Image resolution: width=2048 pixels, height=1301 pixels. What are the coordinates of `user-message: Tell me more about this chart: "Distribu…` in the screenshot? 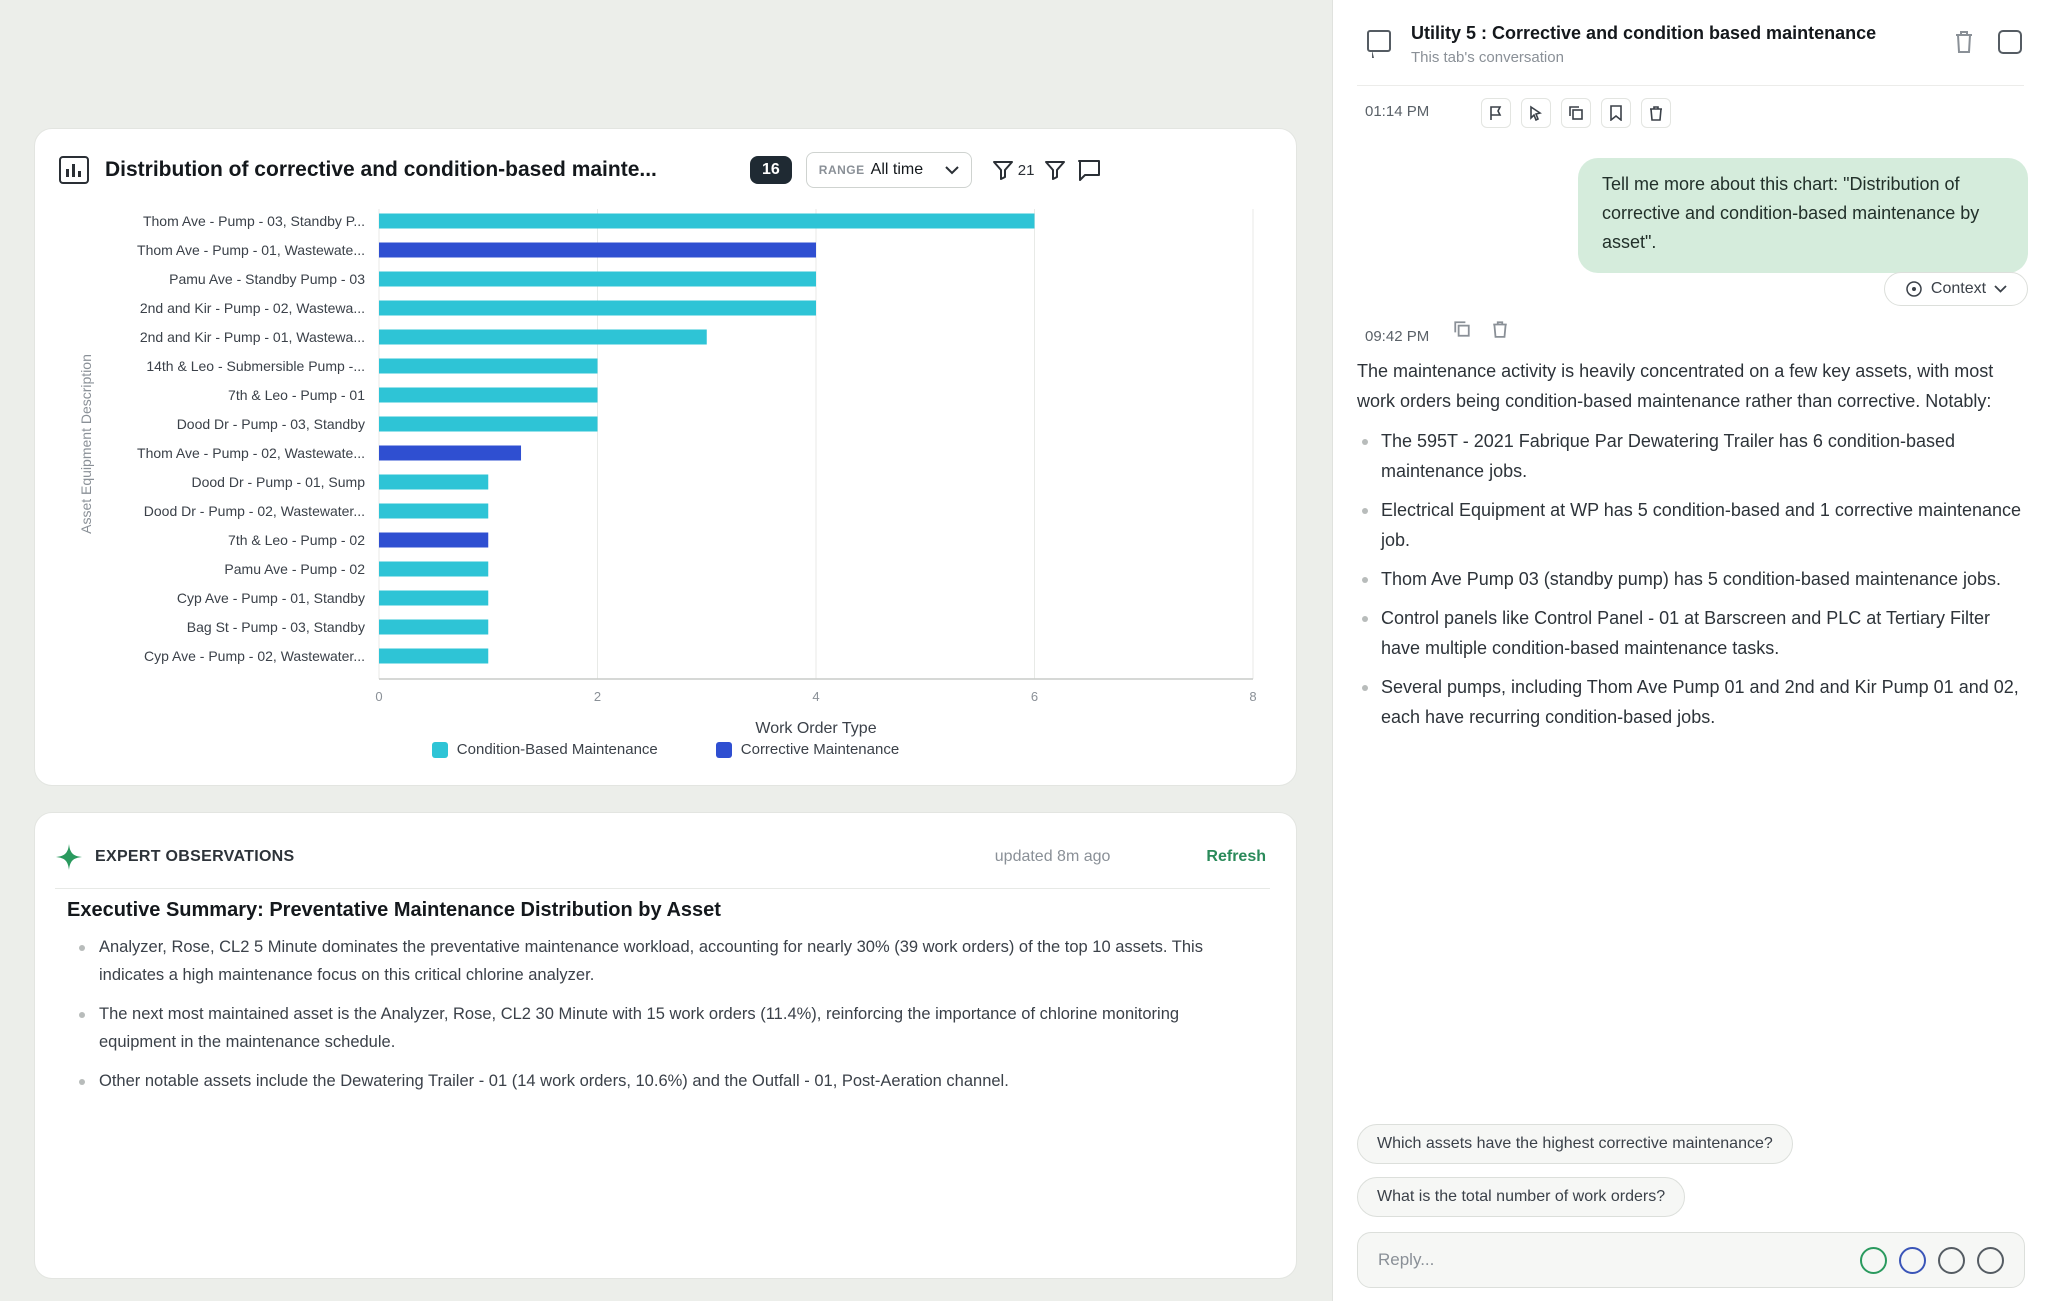 It's located at (1803, 215).